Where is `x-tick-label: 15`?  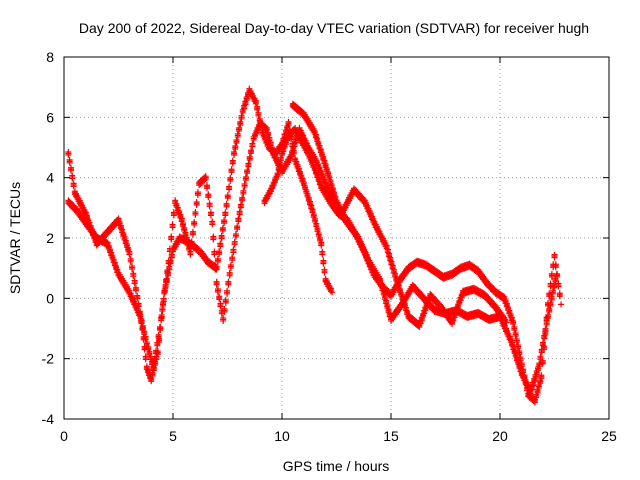 x-tick-label: 15 is located at coordinates (391, 436).